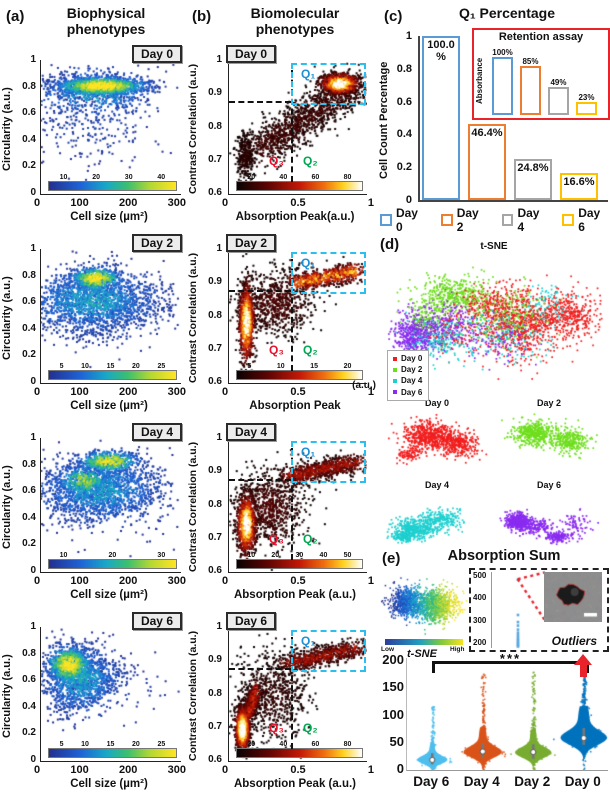 This screenshot has height=800, width=610. What do you see at coordinates (541, 37) in the screenshot?
I see `inset-title: Retention assay` at bounding box center [541, 37].